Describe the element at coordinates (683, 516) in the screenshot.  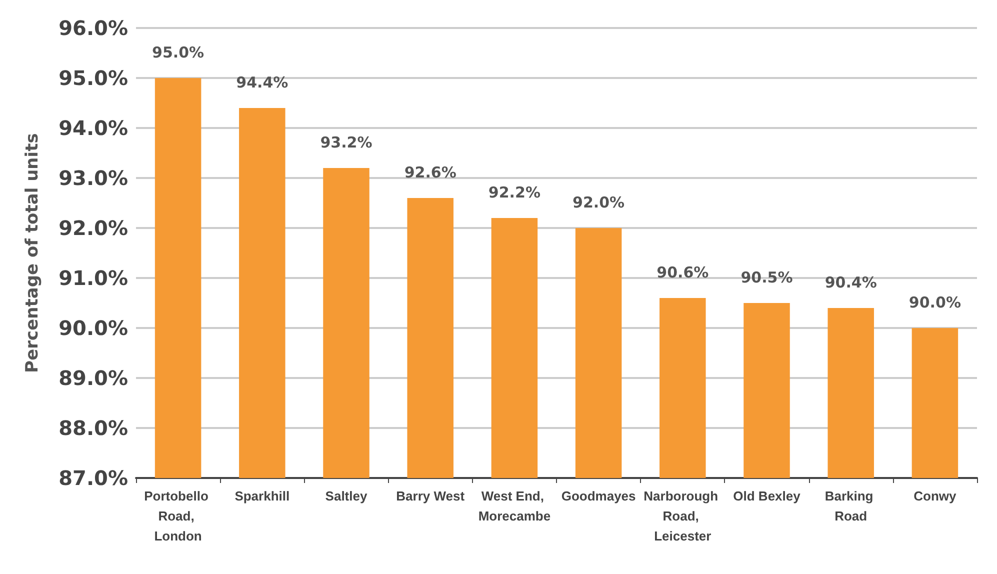
I see `x-tick-label: Narborough Road, Leicester` at that location.